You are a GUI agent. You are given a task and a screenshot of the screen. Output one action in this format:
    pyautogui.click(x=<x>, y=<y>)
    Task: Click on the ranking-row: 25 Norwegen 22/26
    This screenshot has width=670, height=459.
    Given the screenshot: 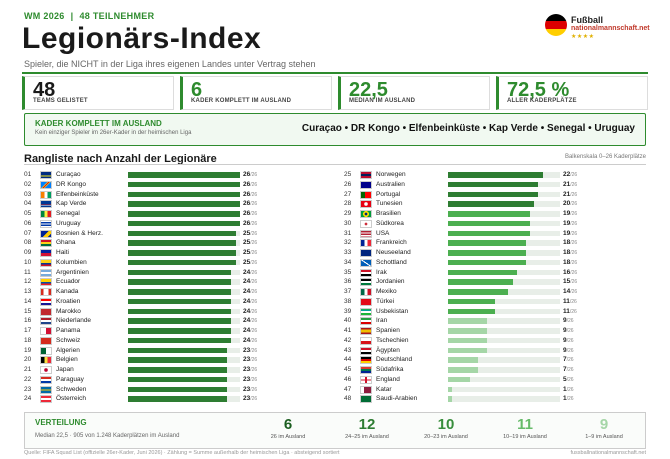 What is the action you would take?
    pyautogui.click(x=494, y=175)
    